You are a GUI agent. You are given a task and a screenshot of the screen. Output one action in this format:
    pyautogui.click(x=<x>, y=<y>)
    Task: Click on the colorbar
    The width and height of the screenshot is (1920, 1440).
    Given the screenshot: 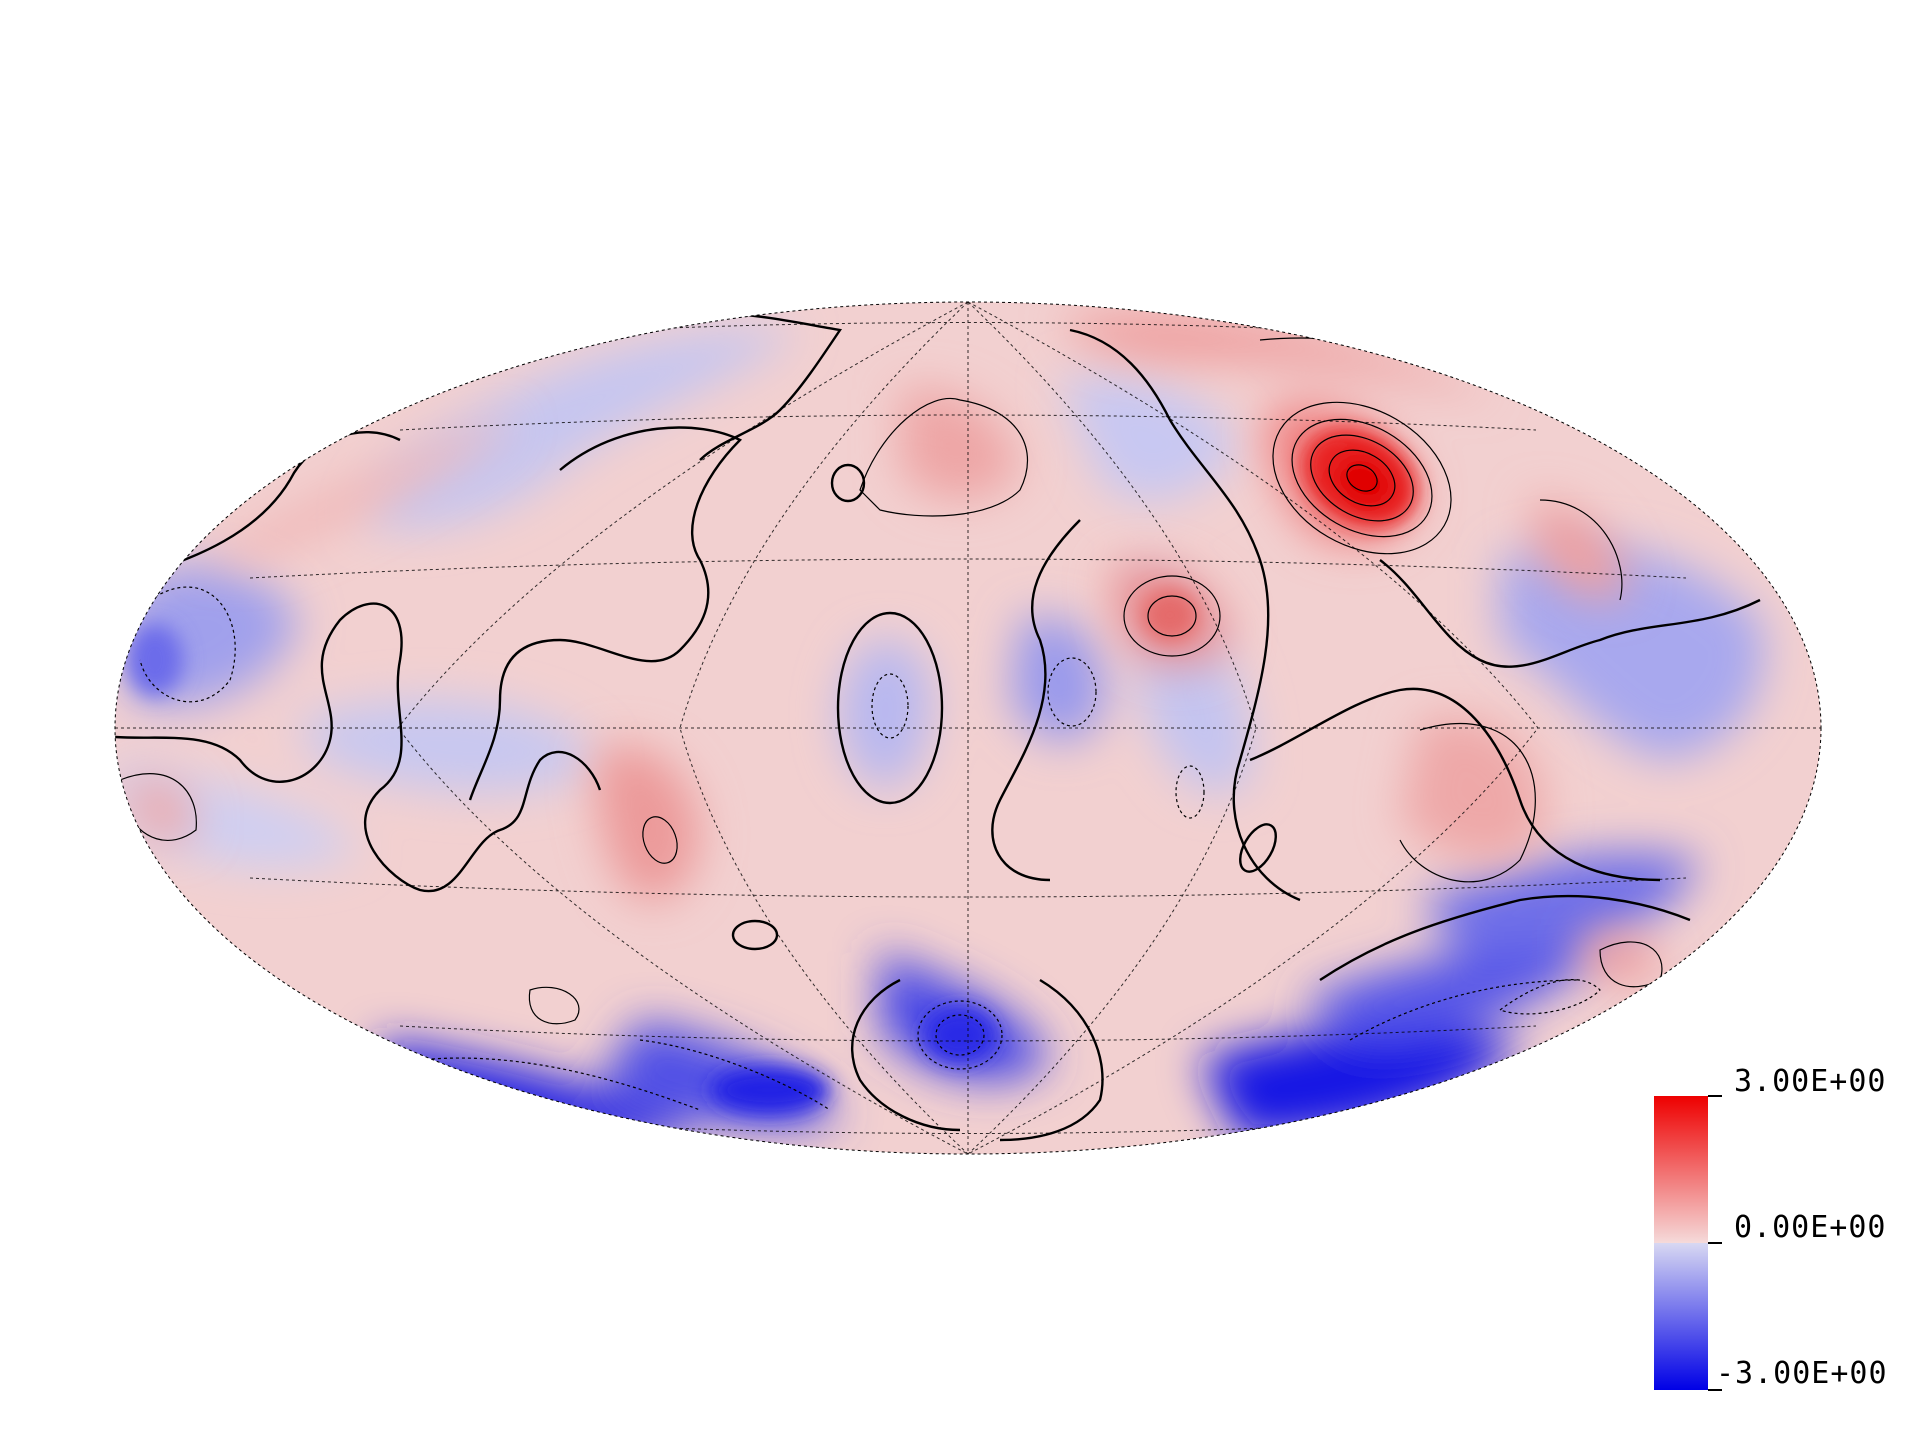 What is the action you would take?
    pyautogui.click(x=1688, y=1243)
    